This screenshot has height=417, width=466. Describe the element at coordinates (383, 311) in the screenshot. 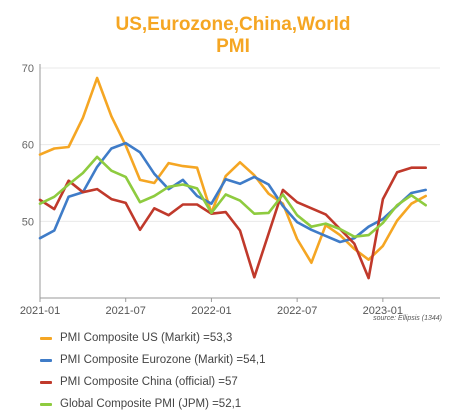

I see `x-tick-label: 2023-01` at that location.